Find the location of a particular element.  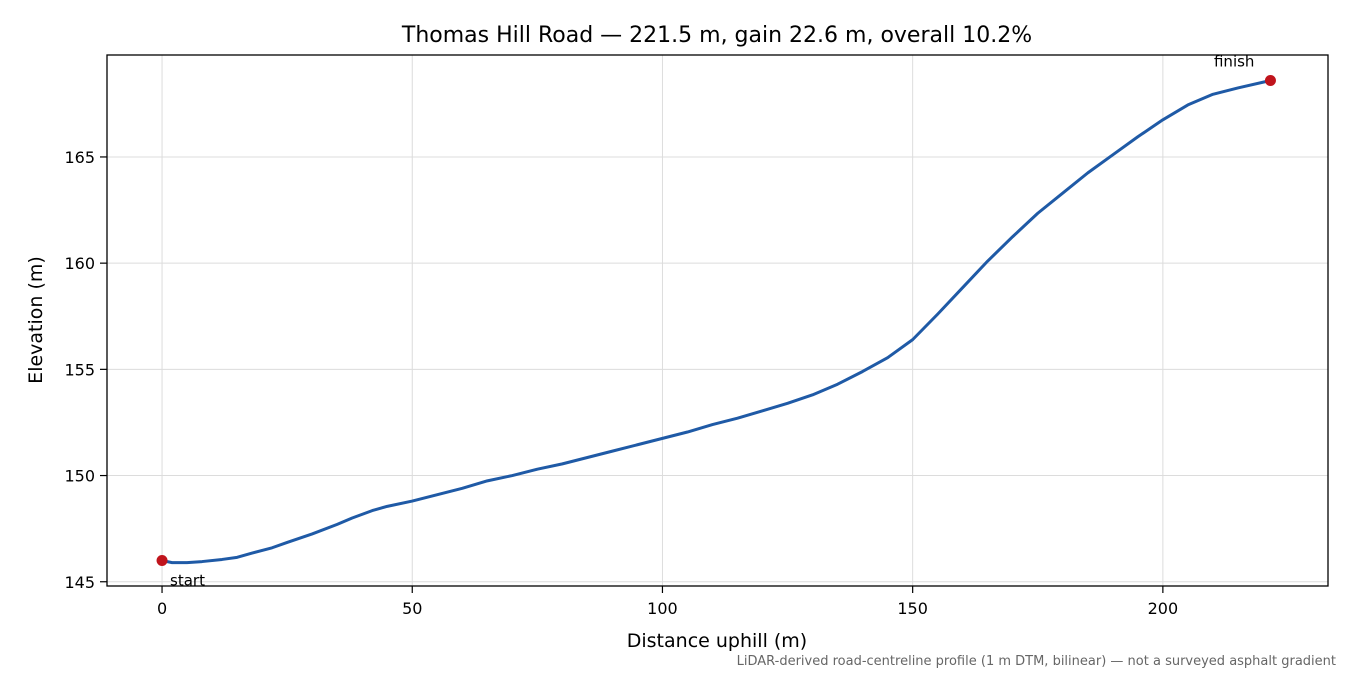

x-tick-label-0: 0 is located at coordinates (162, 608).